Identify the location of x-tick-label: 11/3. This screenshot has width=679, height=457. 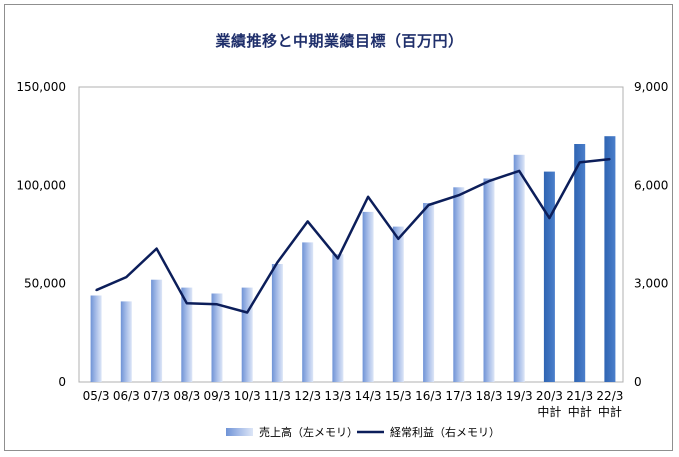
(277, 396).